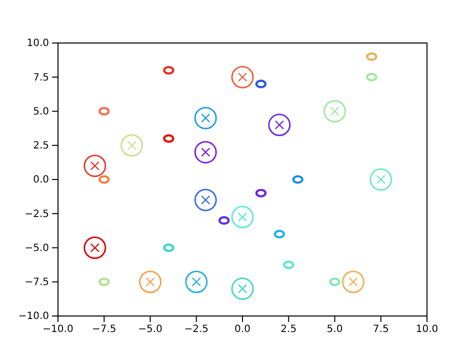  I want to click on x-tick-label: −5.0, so click(150, 330).